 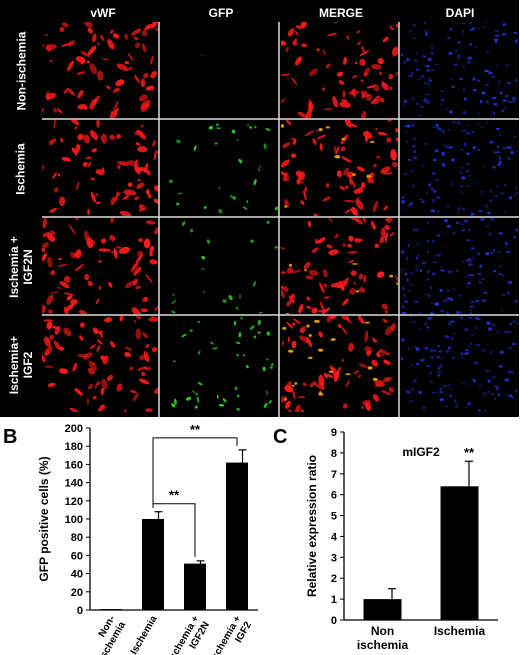 What do you see at coordinates (334, 537) in the screenshot?
I see `chart-c-y-tick-label: 4` at bounding box center [334, 537].